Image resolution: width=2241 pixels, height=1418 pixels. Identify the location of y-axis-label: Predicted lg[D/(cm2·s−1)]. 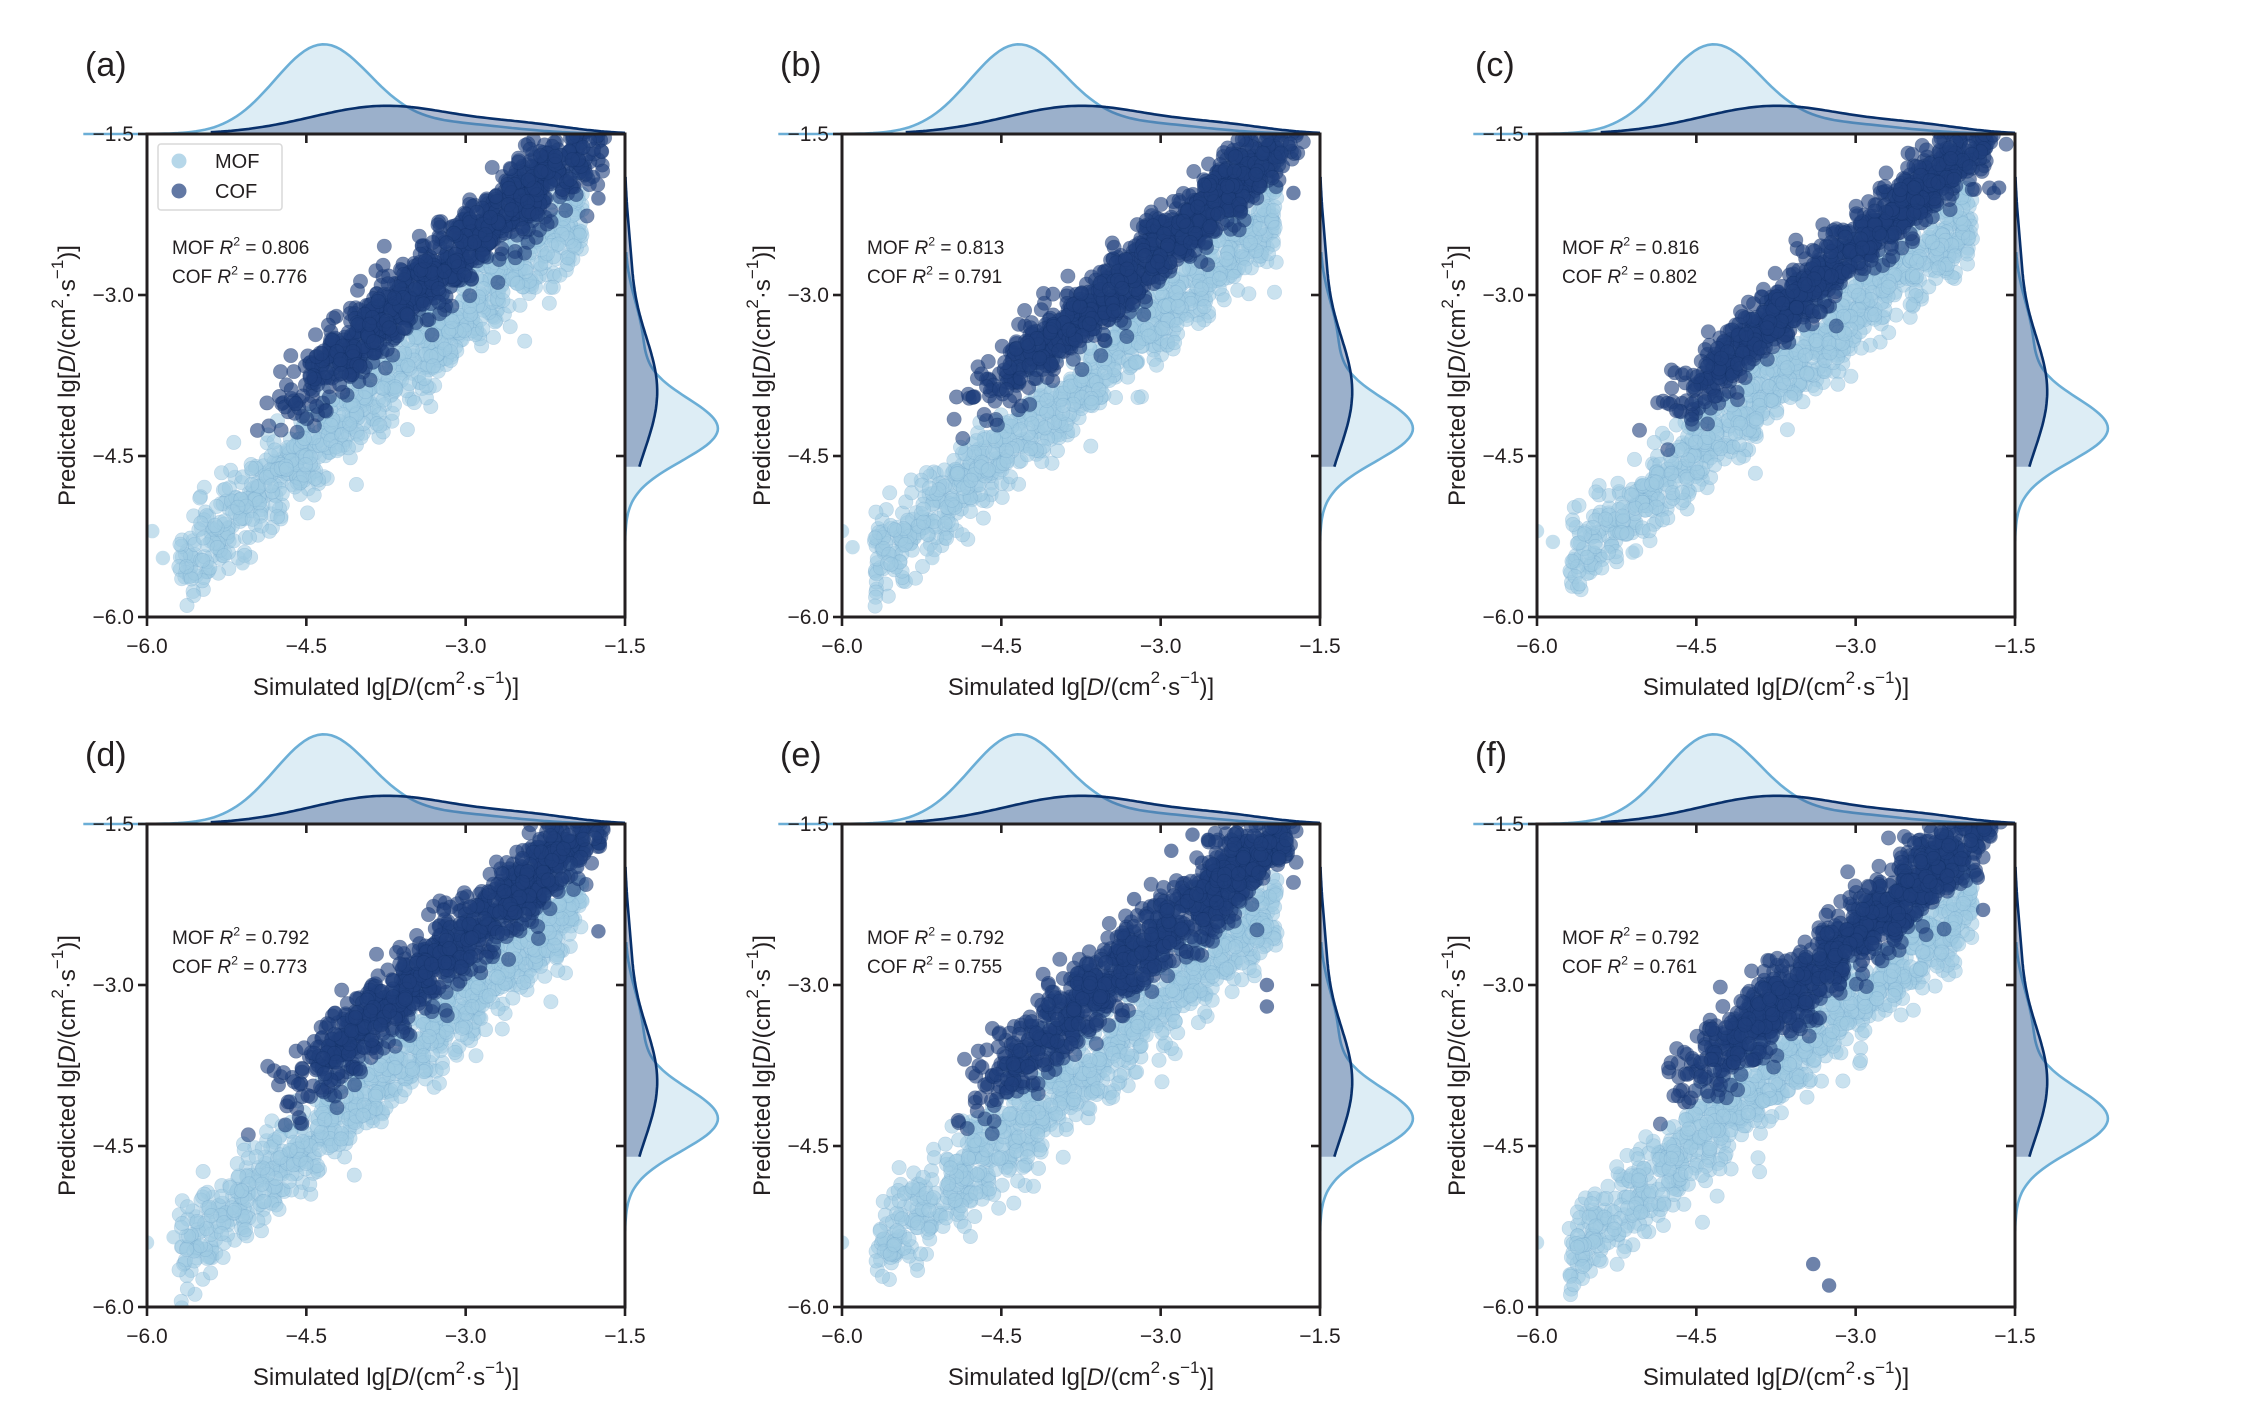
(759, 375).